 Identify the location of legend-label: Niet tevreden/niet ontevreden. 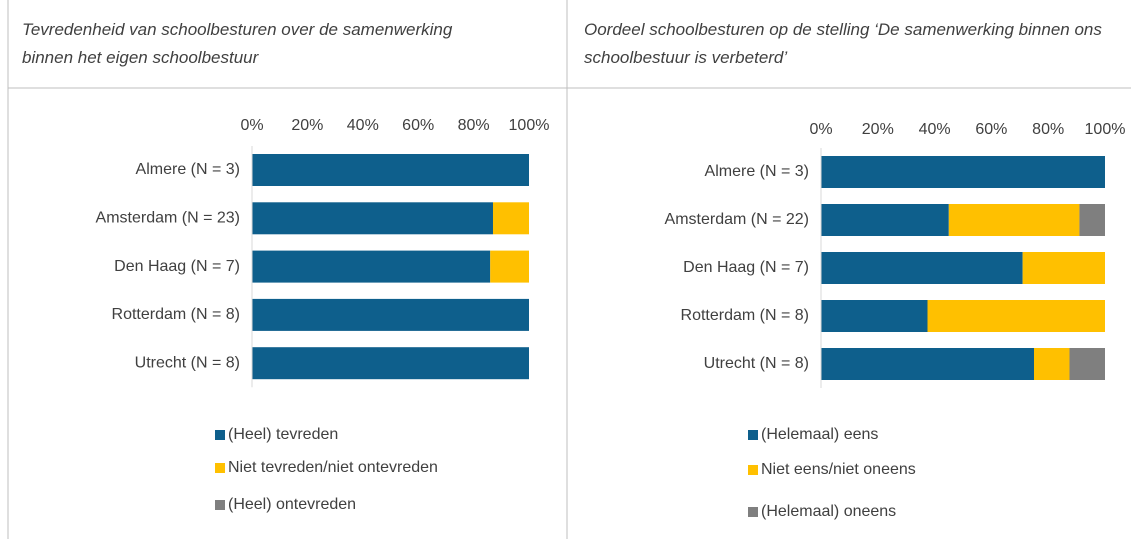
(333, 467).